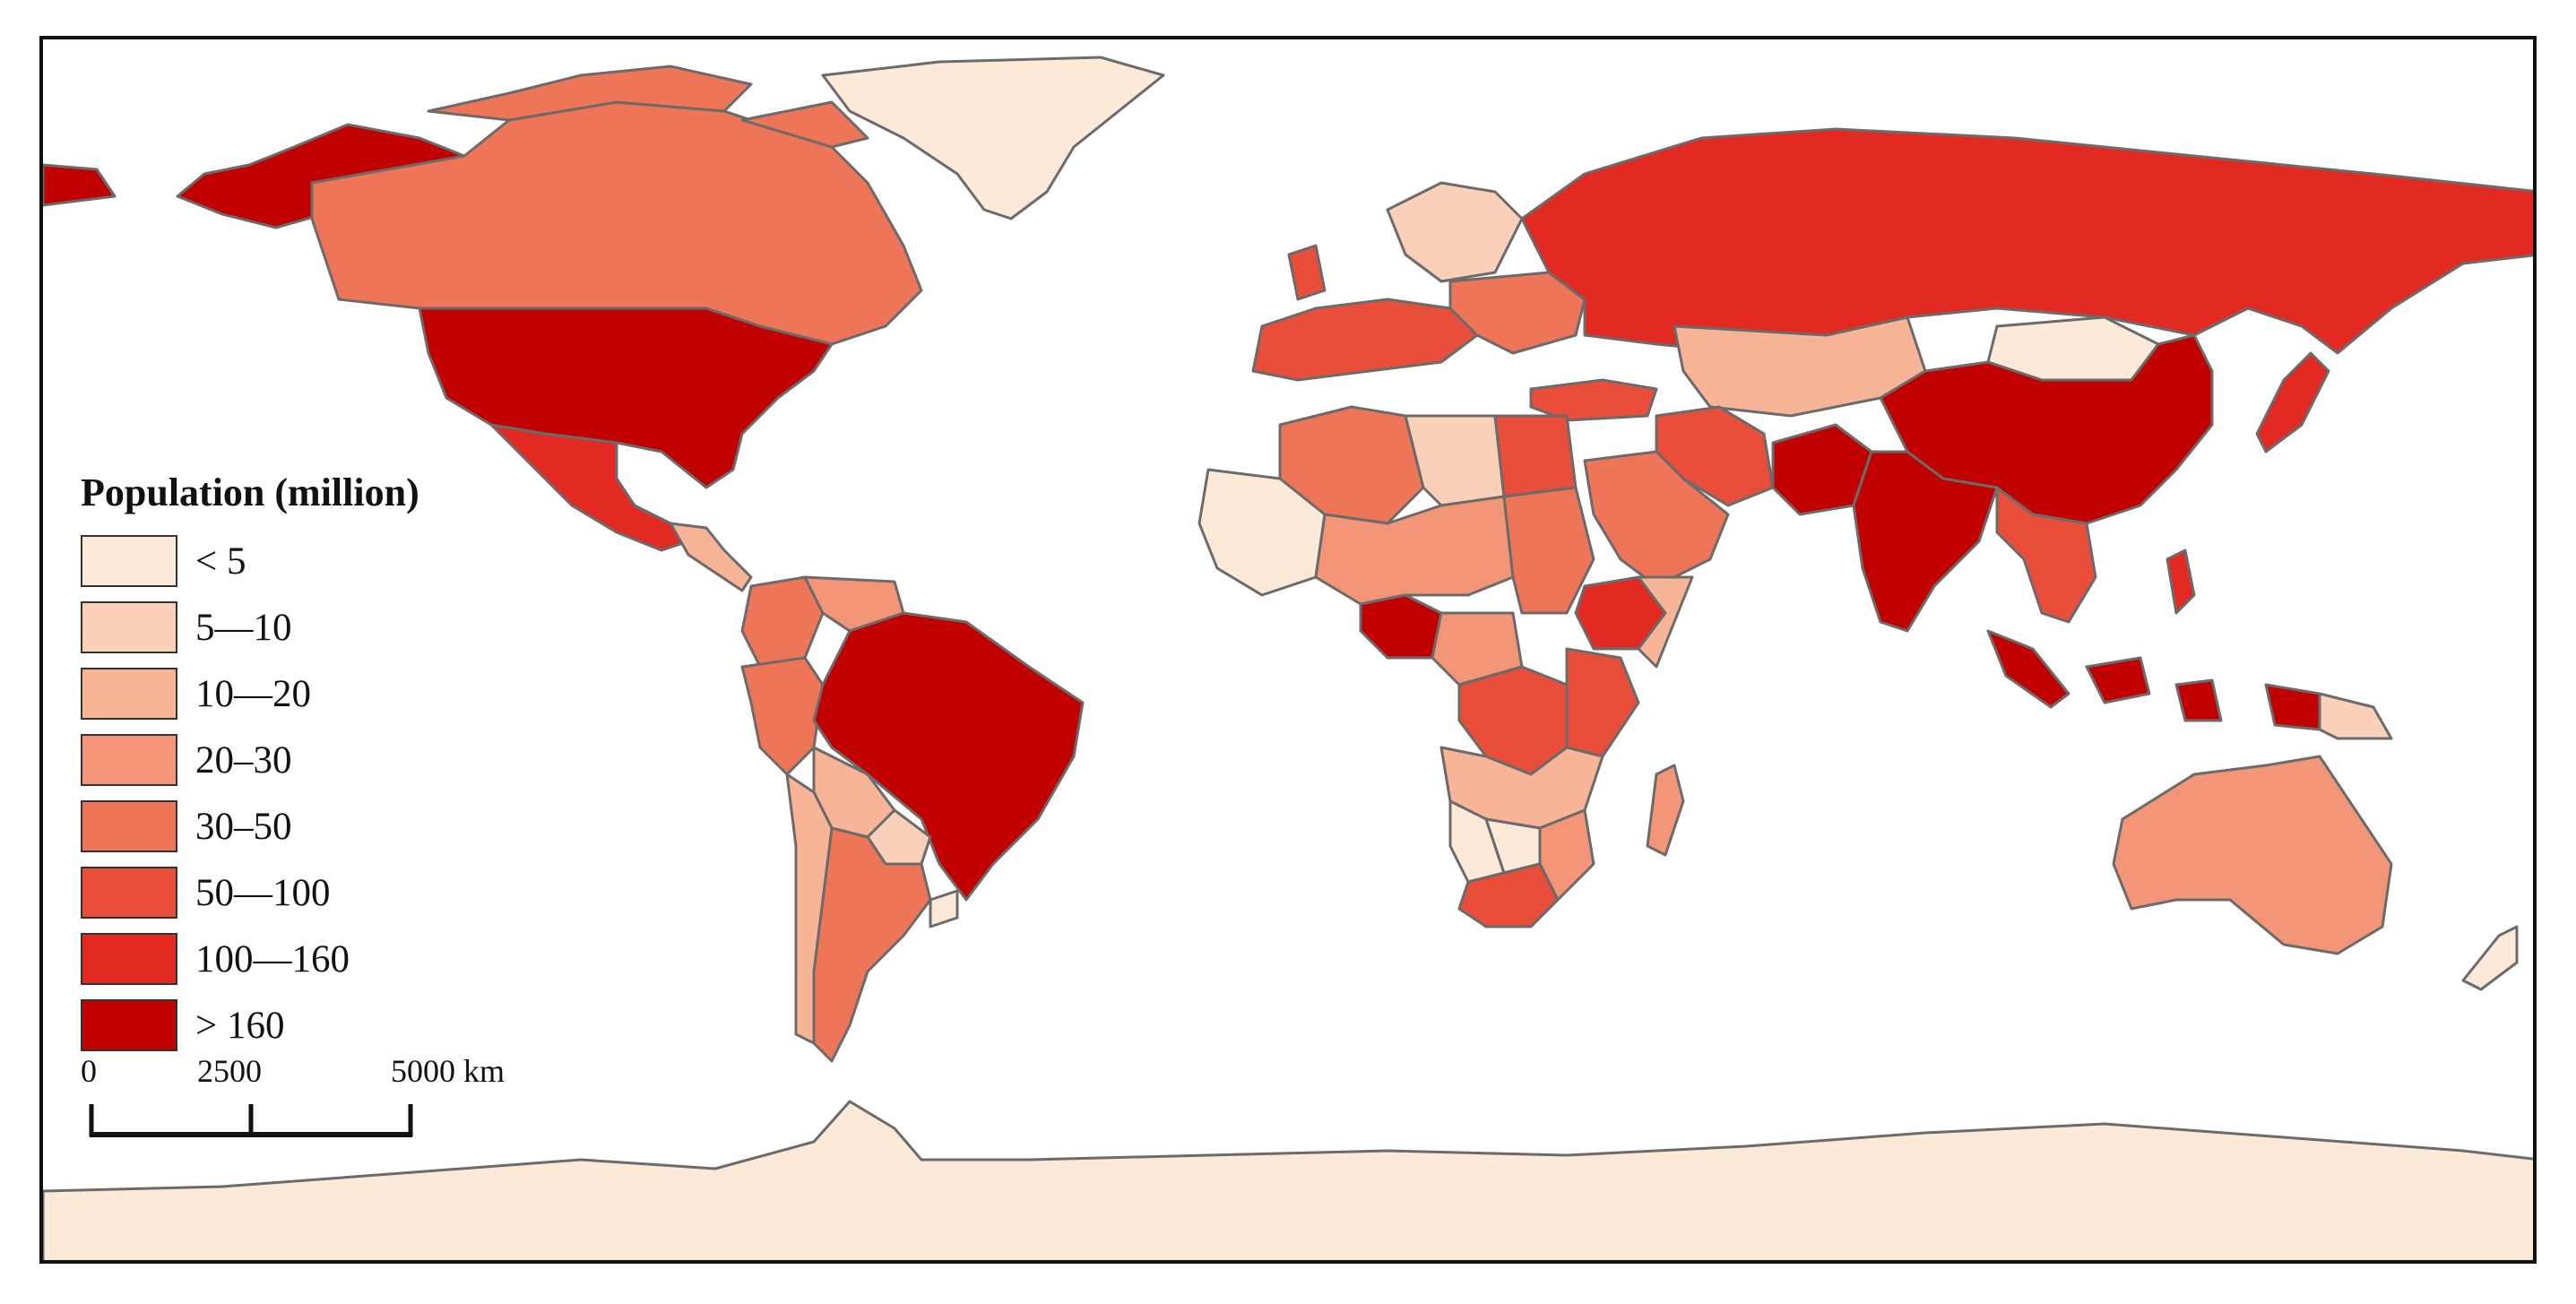 The height and width of the screenshot is (1304, 2576). I want to click on country-turkey, so click(1593, 400).